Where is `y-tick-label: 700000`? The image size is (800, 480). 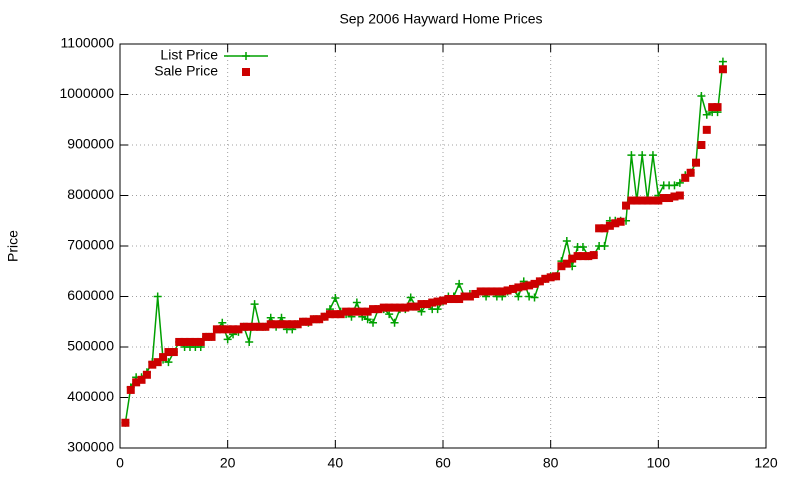
y-tick-label: 700000 is located at coordinates (90, 245).